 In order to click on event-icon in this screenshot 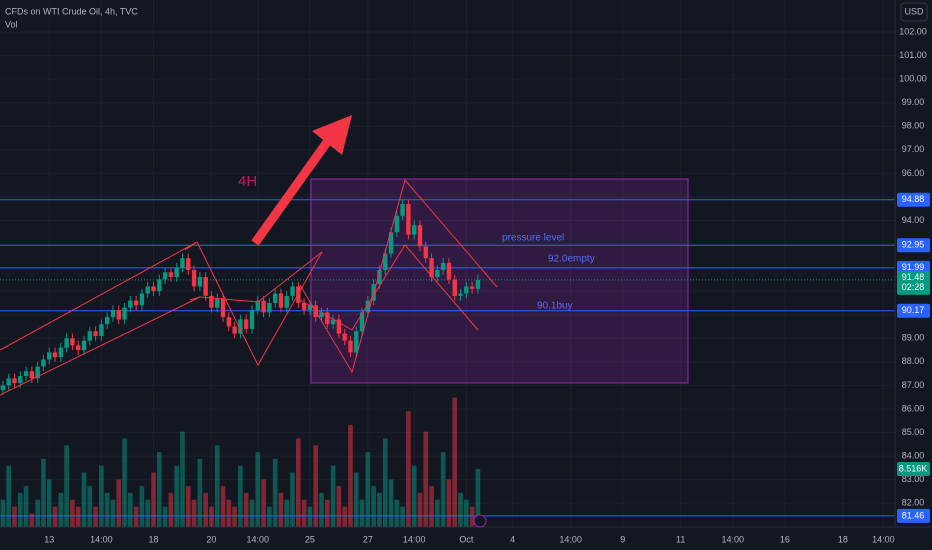, I will do `click(480, 521)`.